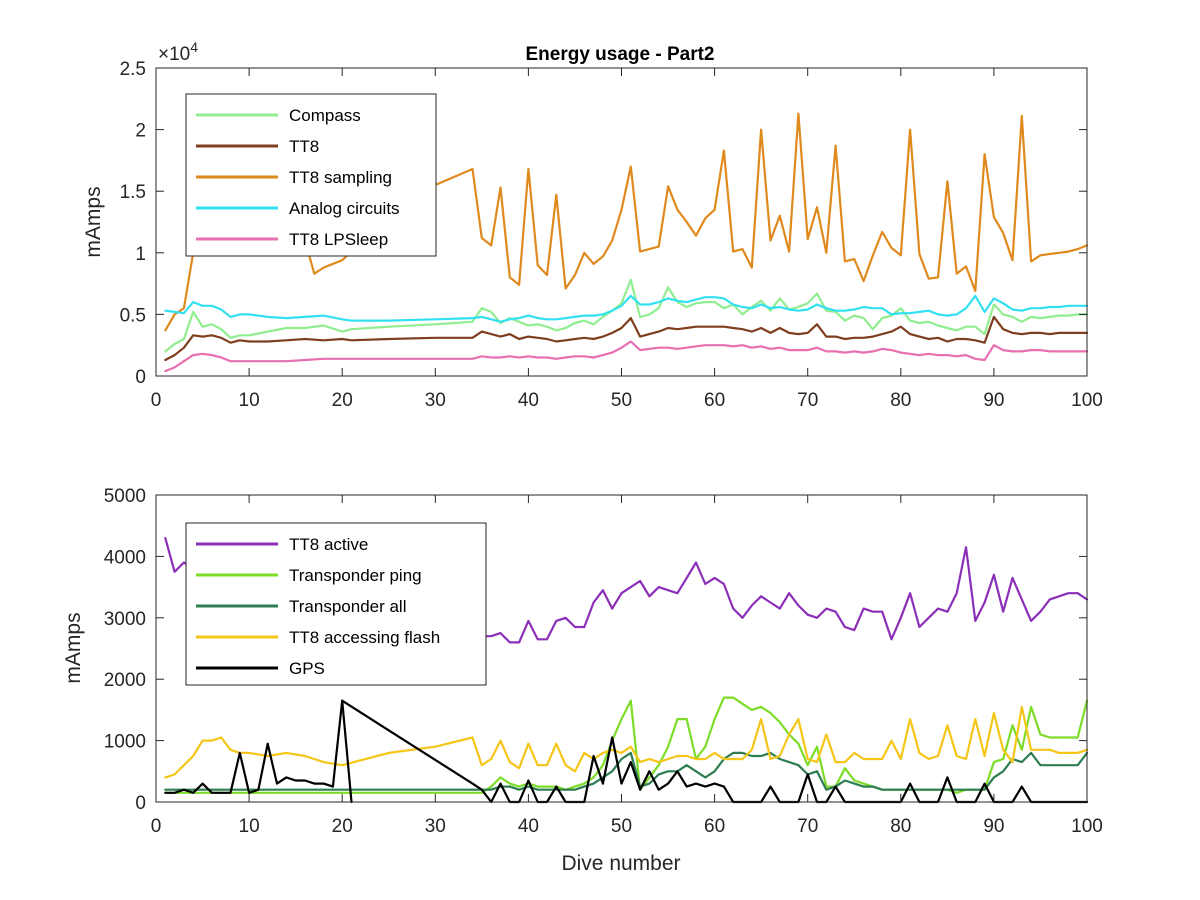  Describe the element at coordinates (626, 338) in the screenshot. I see `series-line-tt8` at that location.